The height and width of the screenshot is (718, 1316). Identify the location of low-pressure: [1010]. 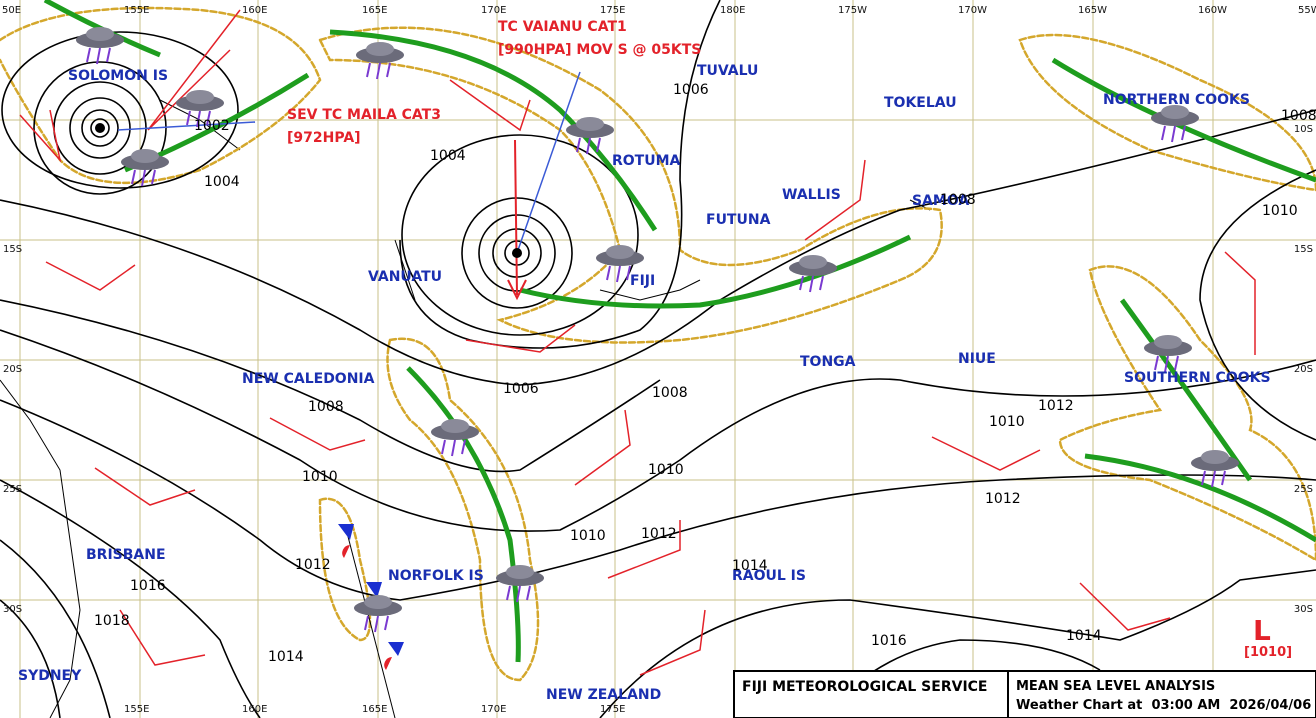
(1268, 652).